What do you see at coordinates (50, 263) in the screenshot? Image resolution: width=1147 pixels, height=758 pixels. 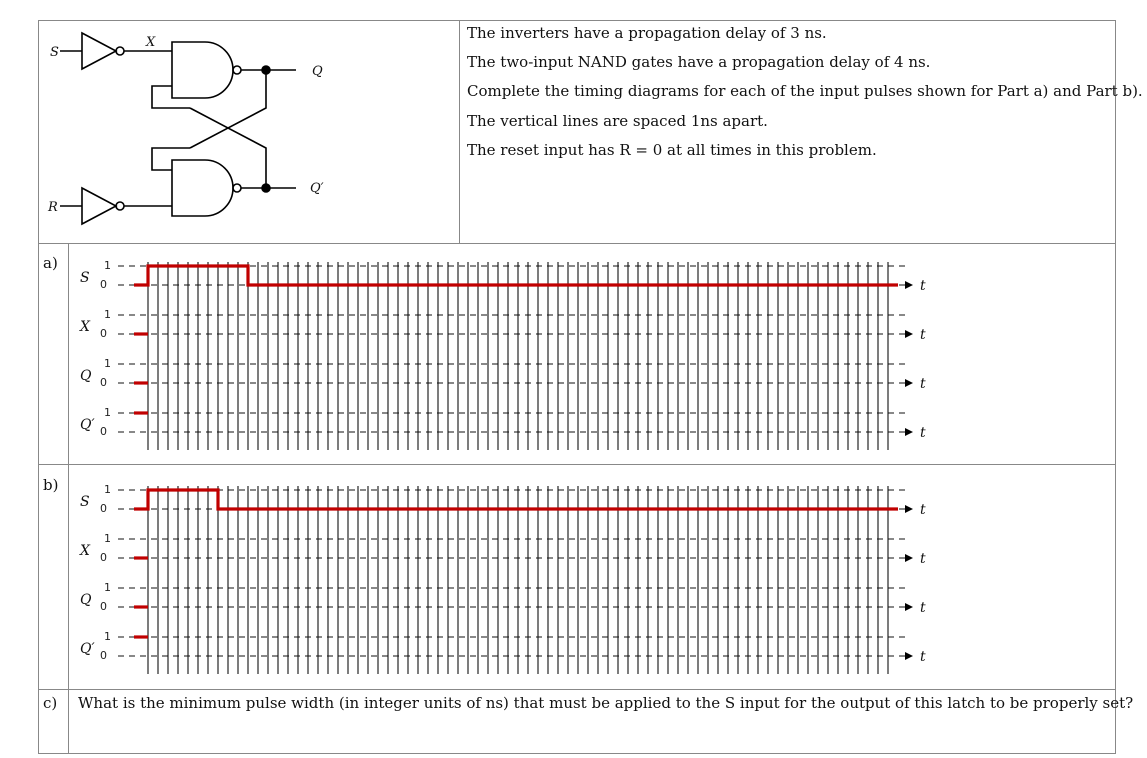 I see `part-a-label: a)` at bounding box center [50, 263].